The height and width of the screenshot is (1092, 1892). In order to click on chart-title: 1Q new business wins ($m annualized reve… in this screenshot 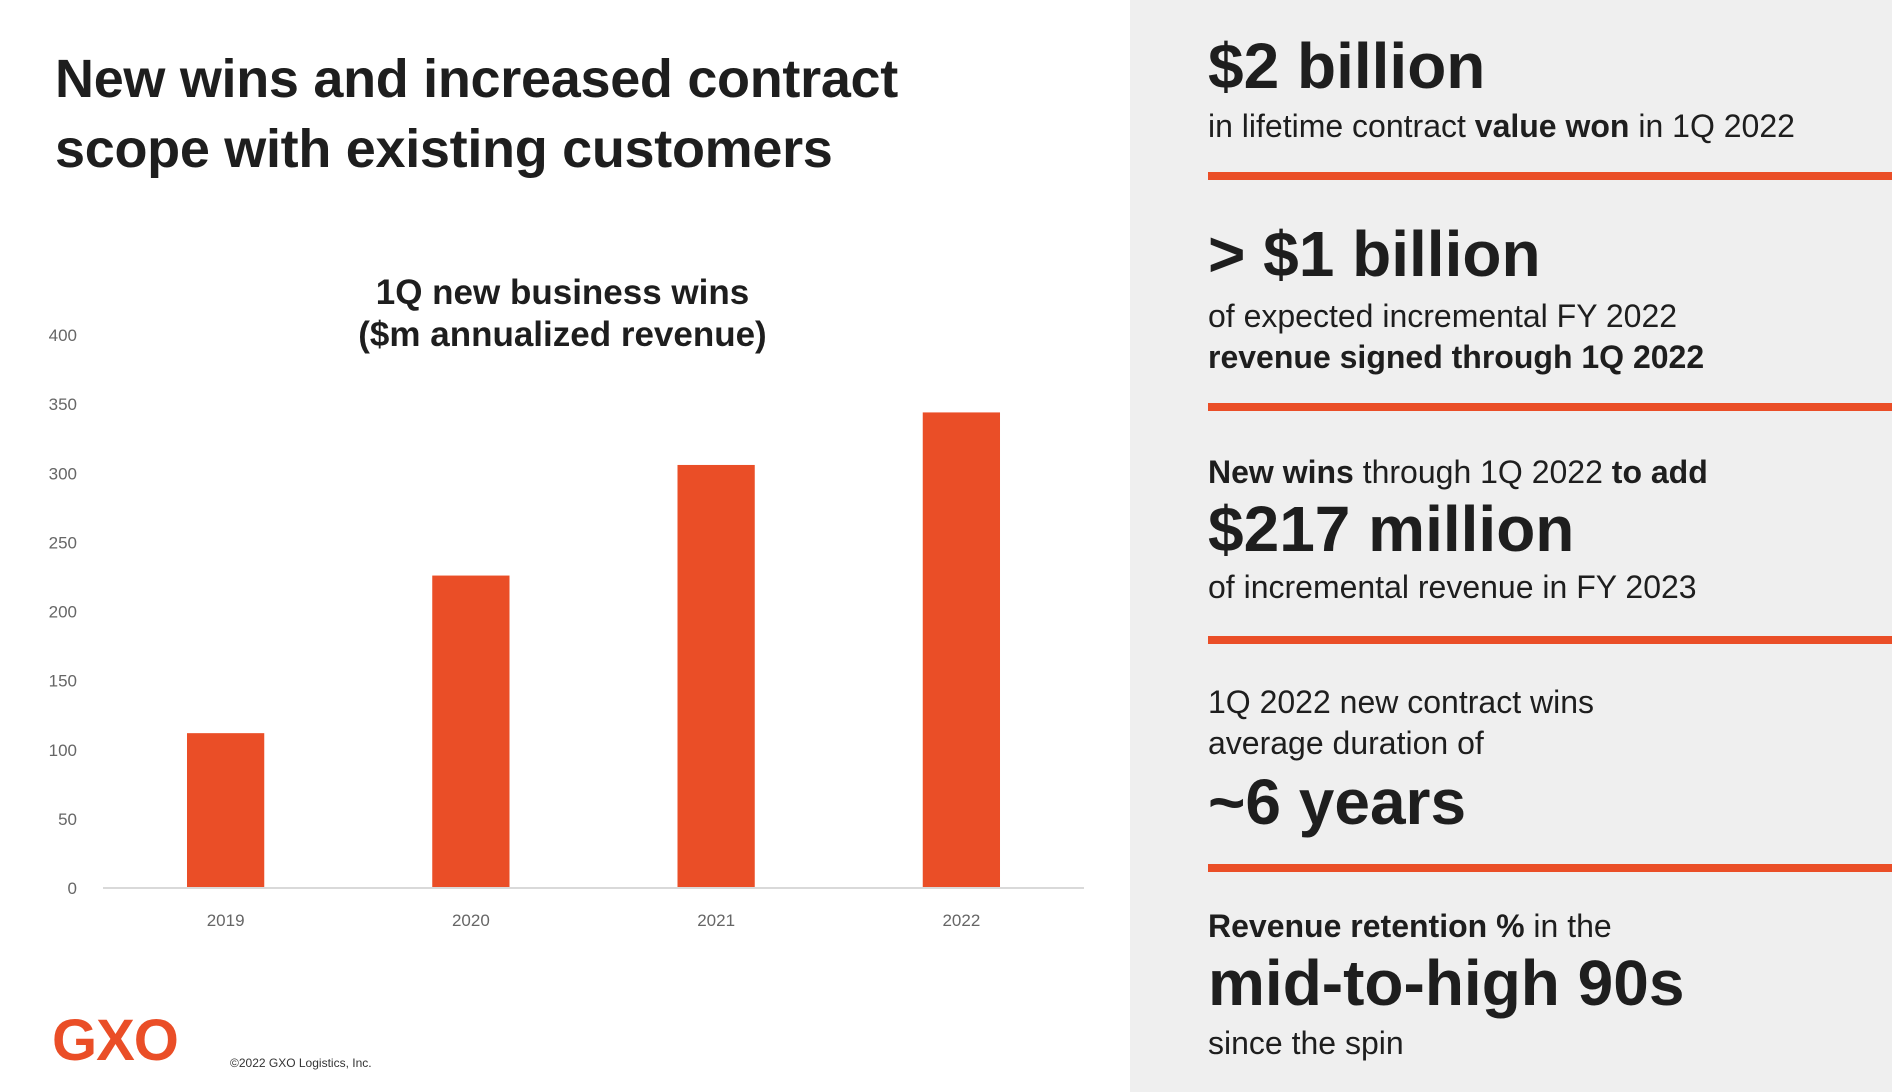, I will do `click(562, 314)`.